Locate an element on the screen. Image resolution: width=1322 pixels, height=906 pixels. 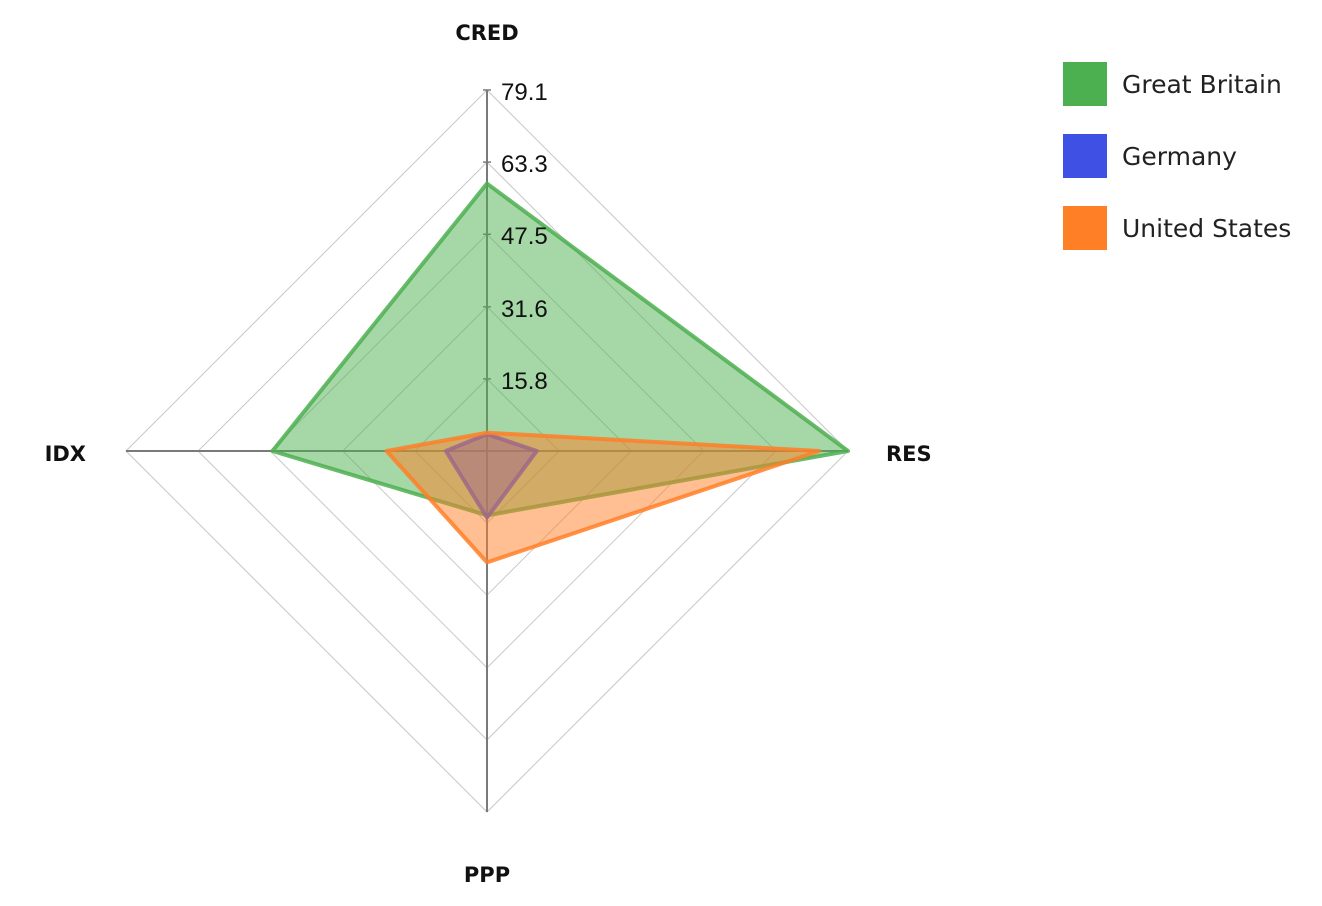
legend-item-germany: Germany is located at coordinates (1188, 156).